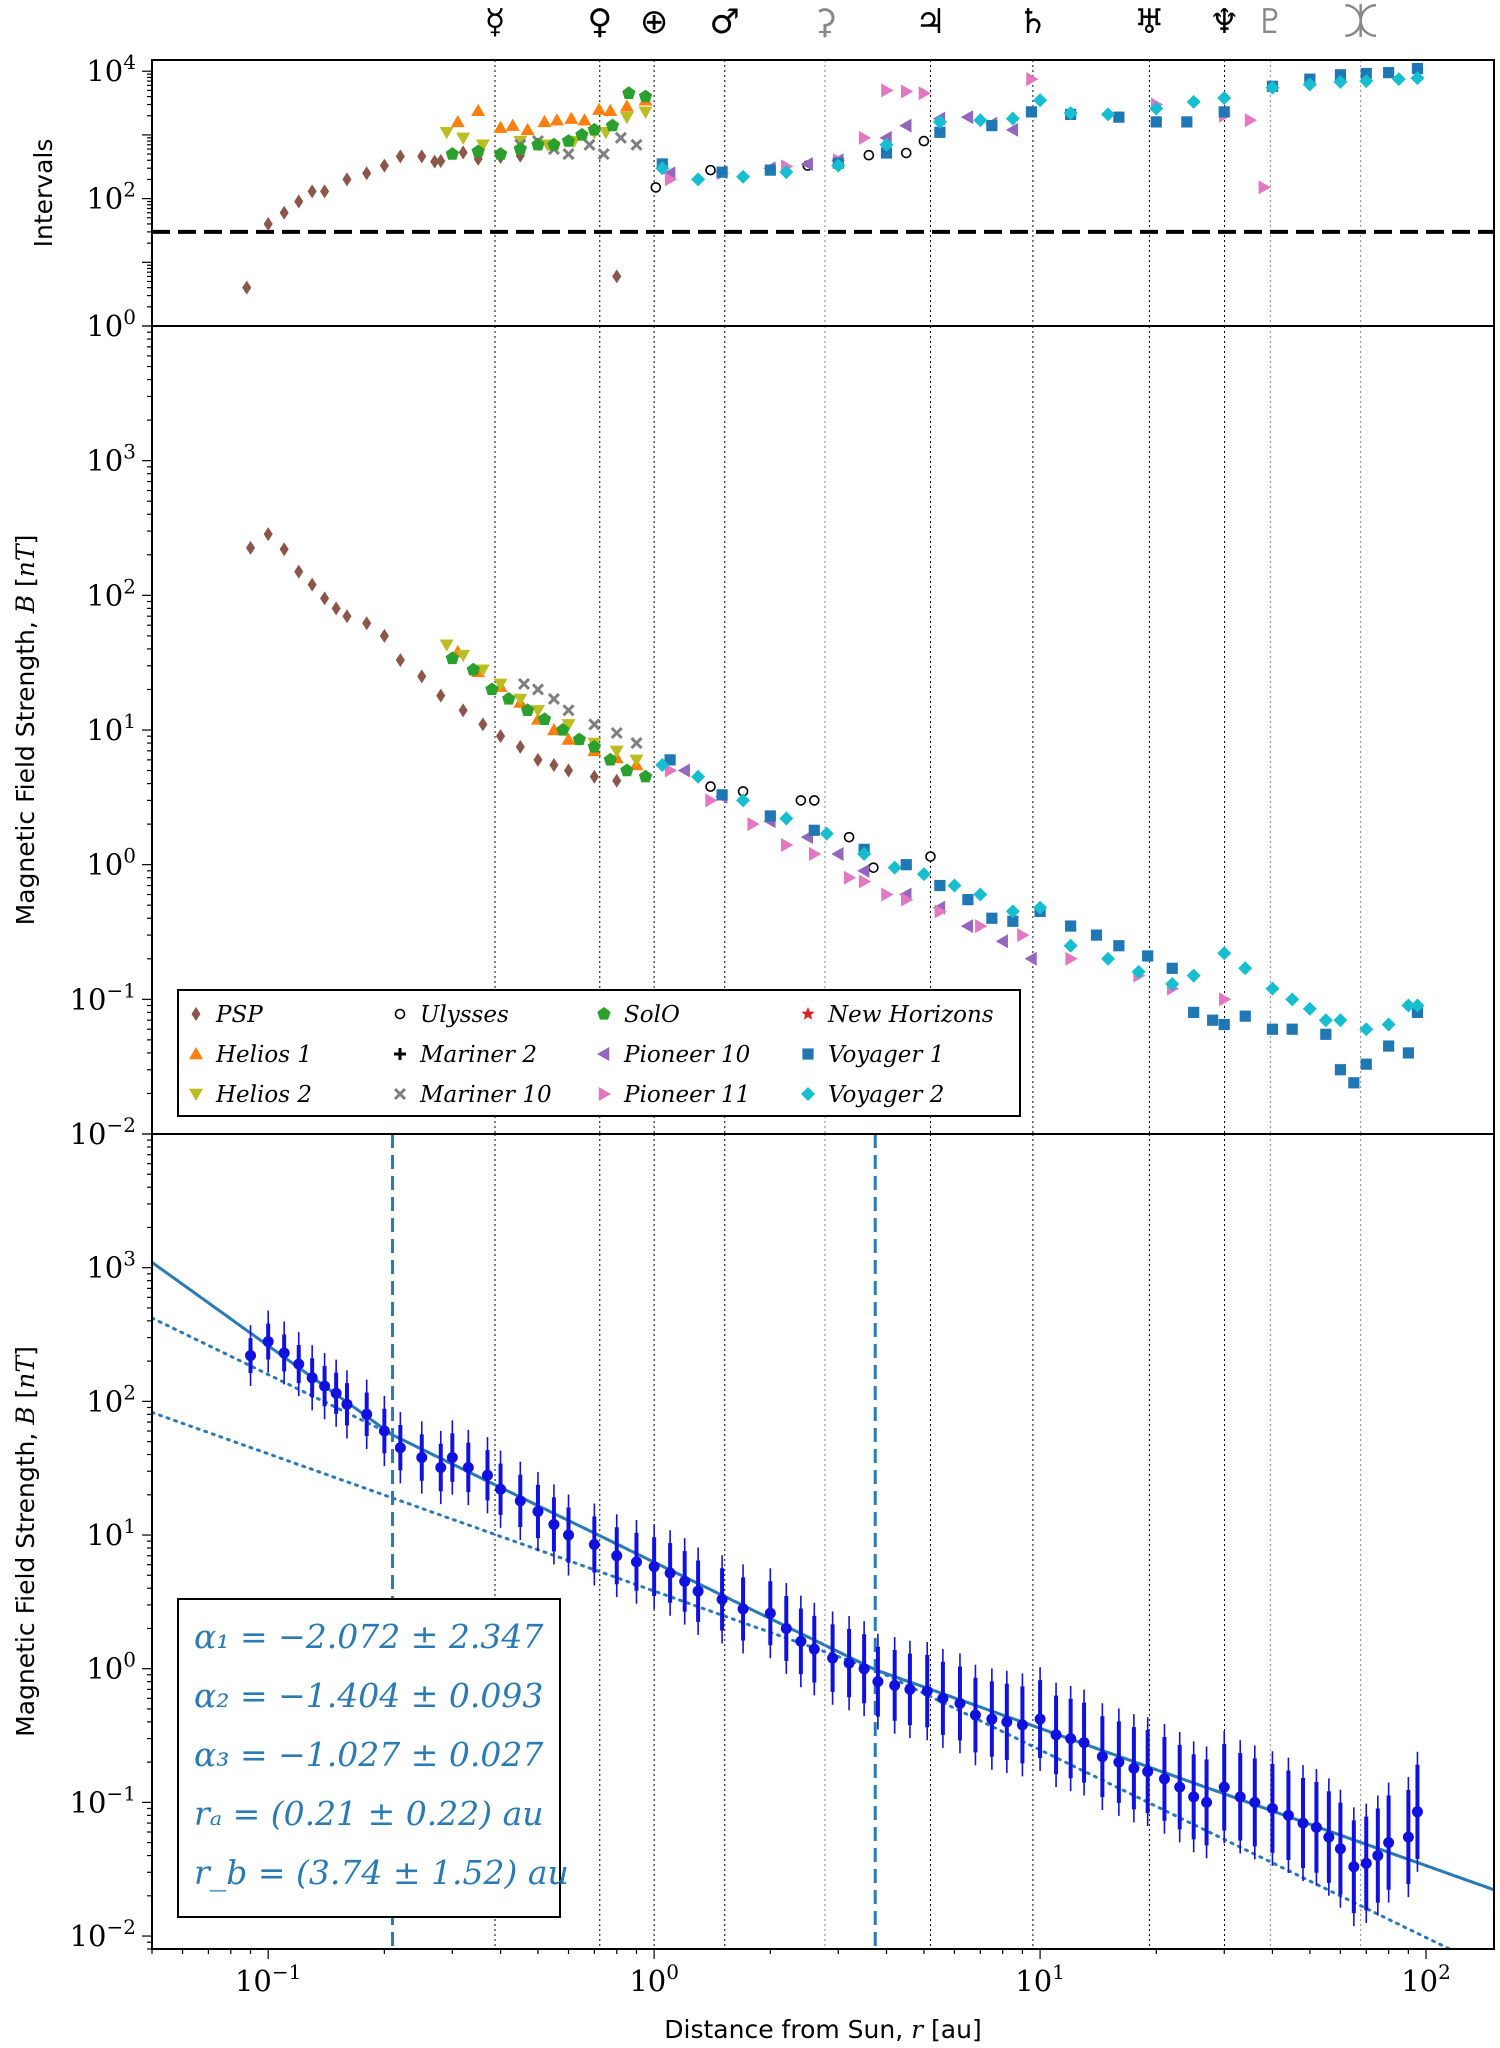  Describe the element at coordinates (400, 1014) in the screenshot. I see `legend-marker-ulysses` at that location.